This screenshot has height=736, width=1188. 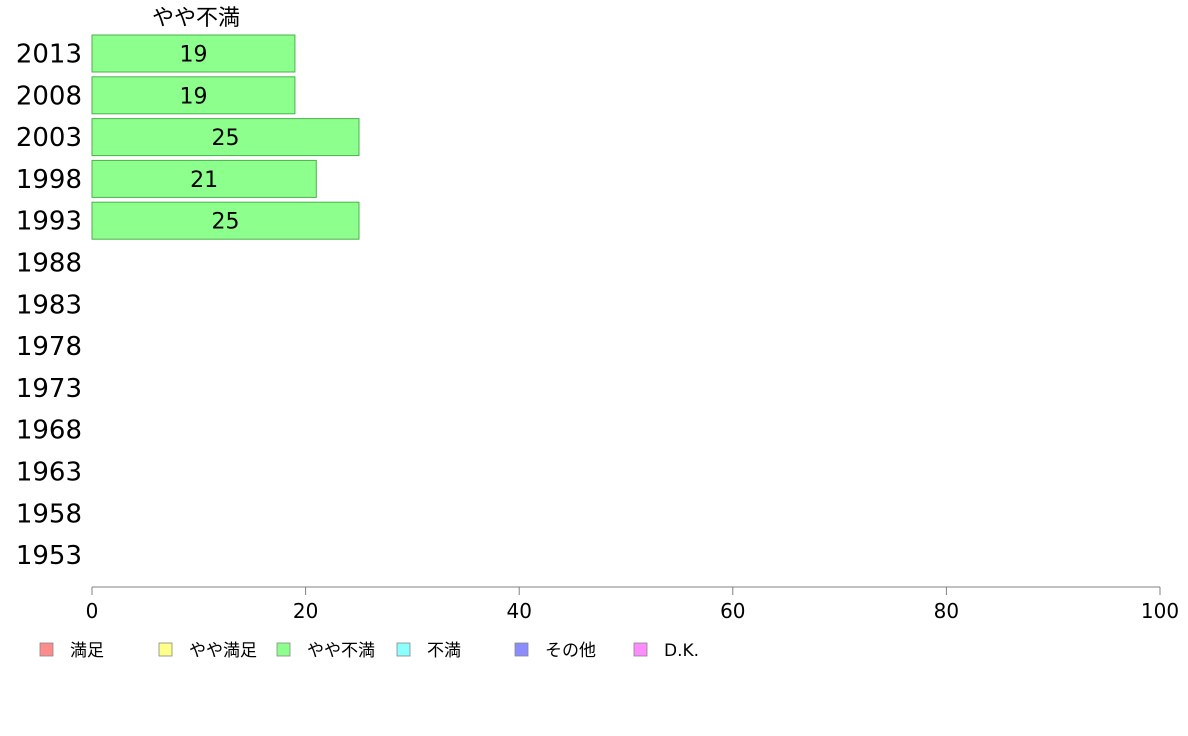 I want to click on category-label: 1978, so click(x=49, y=347).